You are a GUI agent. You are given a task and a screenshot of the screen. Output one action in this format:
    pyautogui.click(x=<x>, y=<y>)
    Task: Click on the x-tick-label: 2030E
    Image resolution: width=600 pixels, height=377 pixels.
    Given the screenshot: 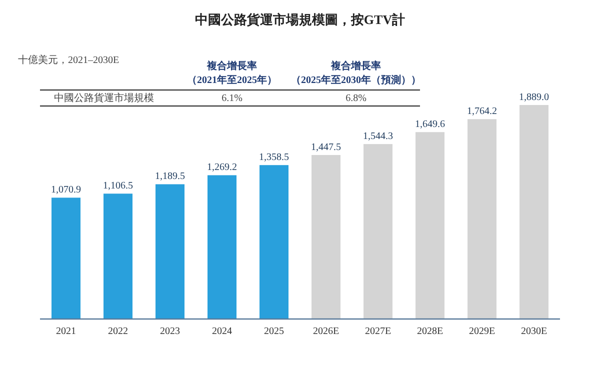 What is the action you would take?
    pyautogui.click(x=534, y=331)
    